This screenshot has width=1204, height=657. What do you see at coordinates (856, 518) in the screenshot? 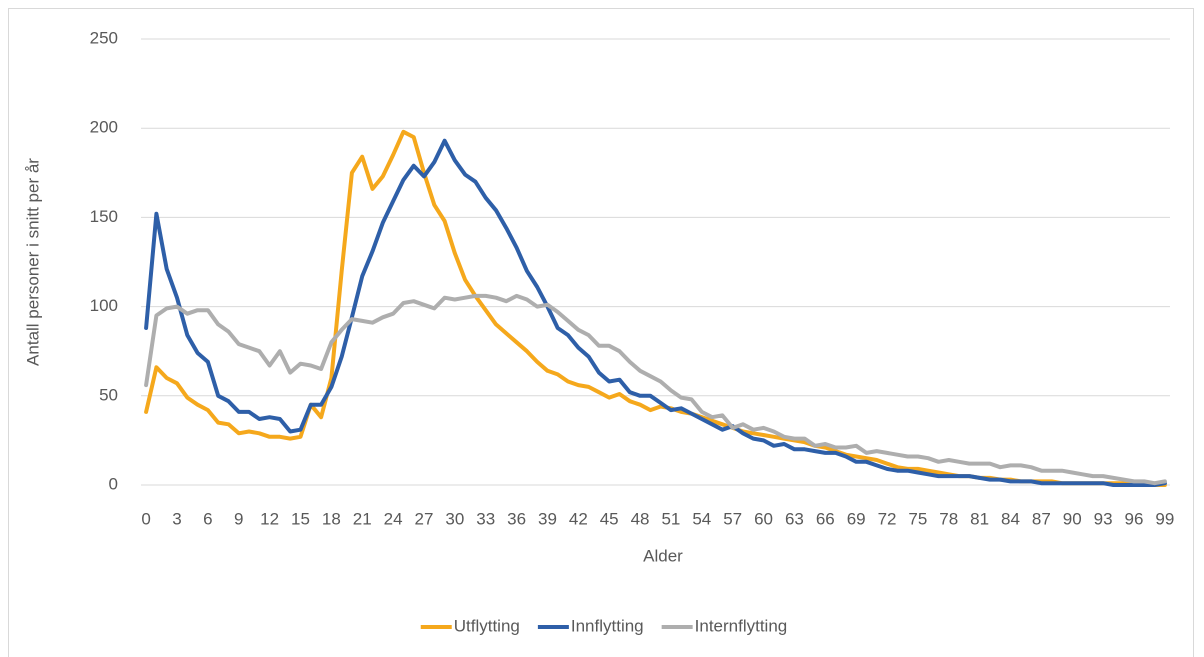
I see `x-tick-label: 69` at bounding box center [856, 518].